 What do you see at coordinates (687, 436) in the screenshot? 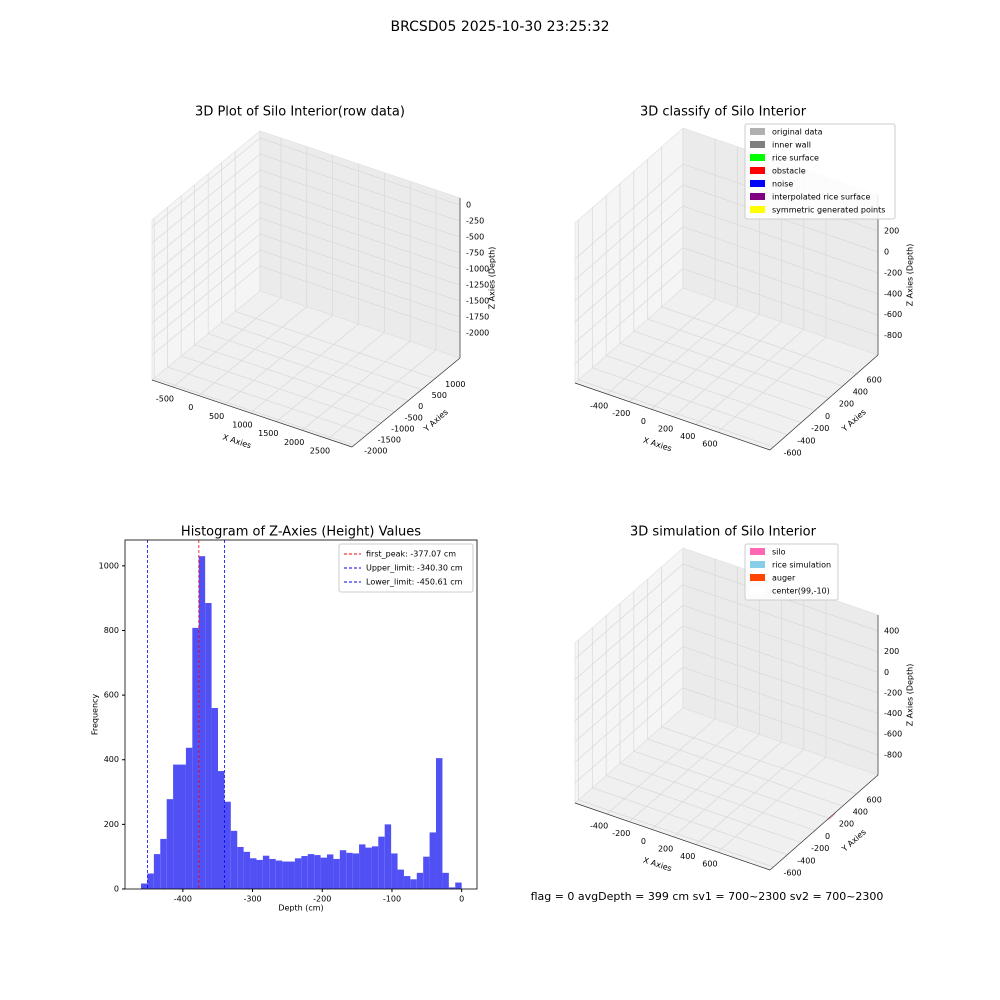
I see `x-tick-label: 400` at bounding box center [687, 436].